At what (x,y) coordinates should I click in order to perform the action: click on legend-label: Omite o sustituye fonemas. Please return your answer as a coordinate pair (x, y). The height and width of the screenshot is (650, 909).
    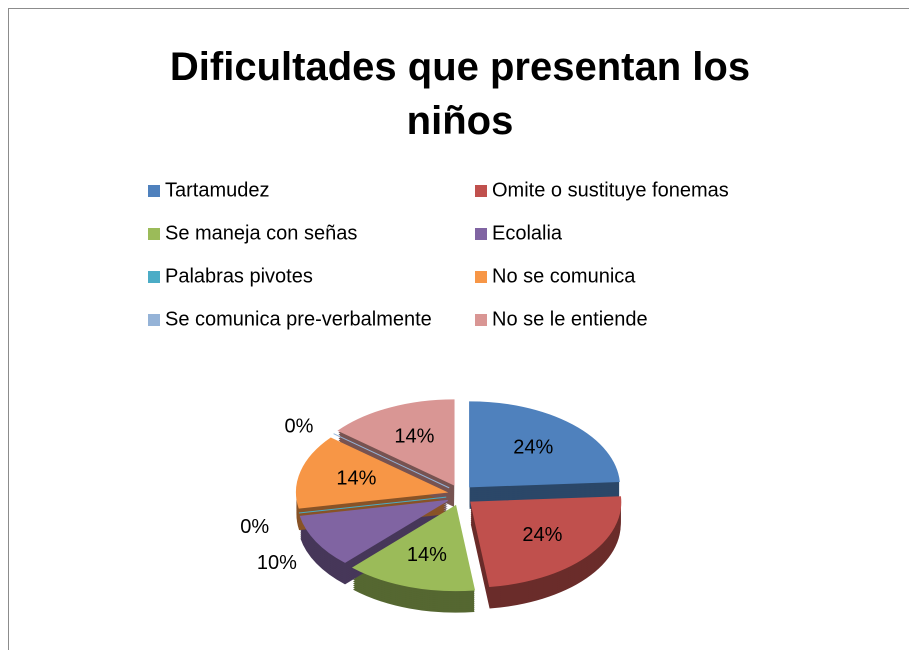
    Looking at the image, I should click on (610, 190).